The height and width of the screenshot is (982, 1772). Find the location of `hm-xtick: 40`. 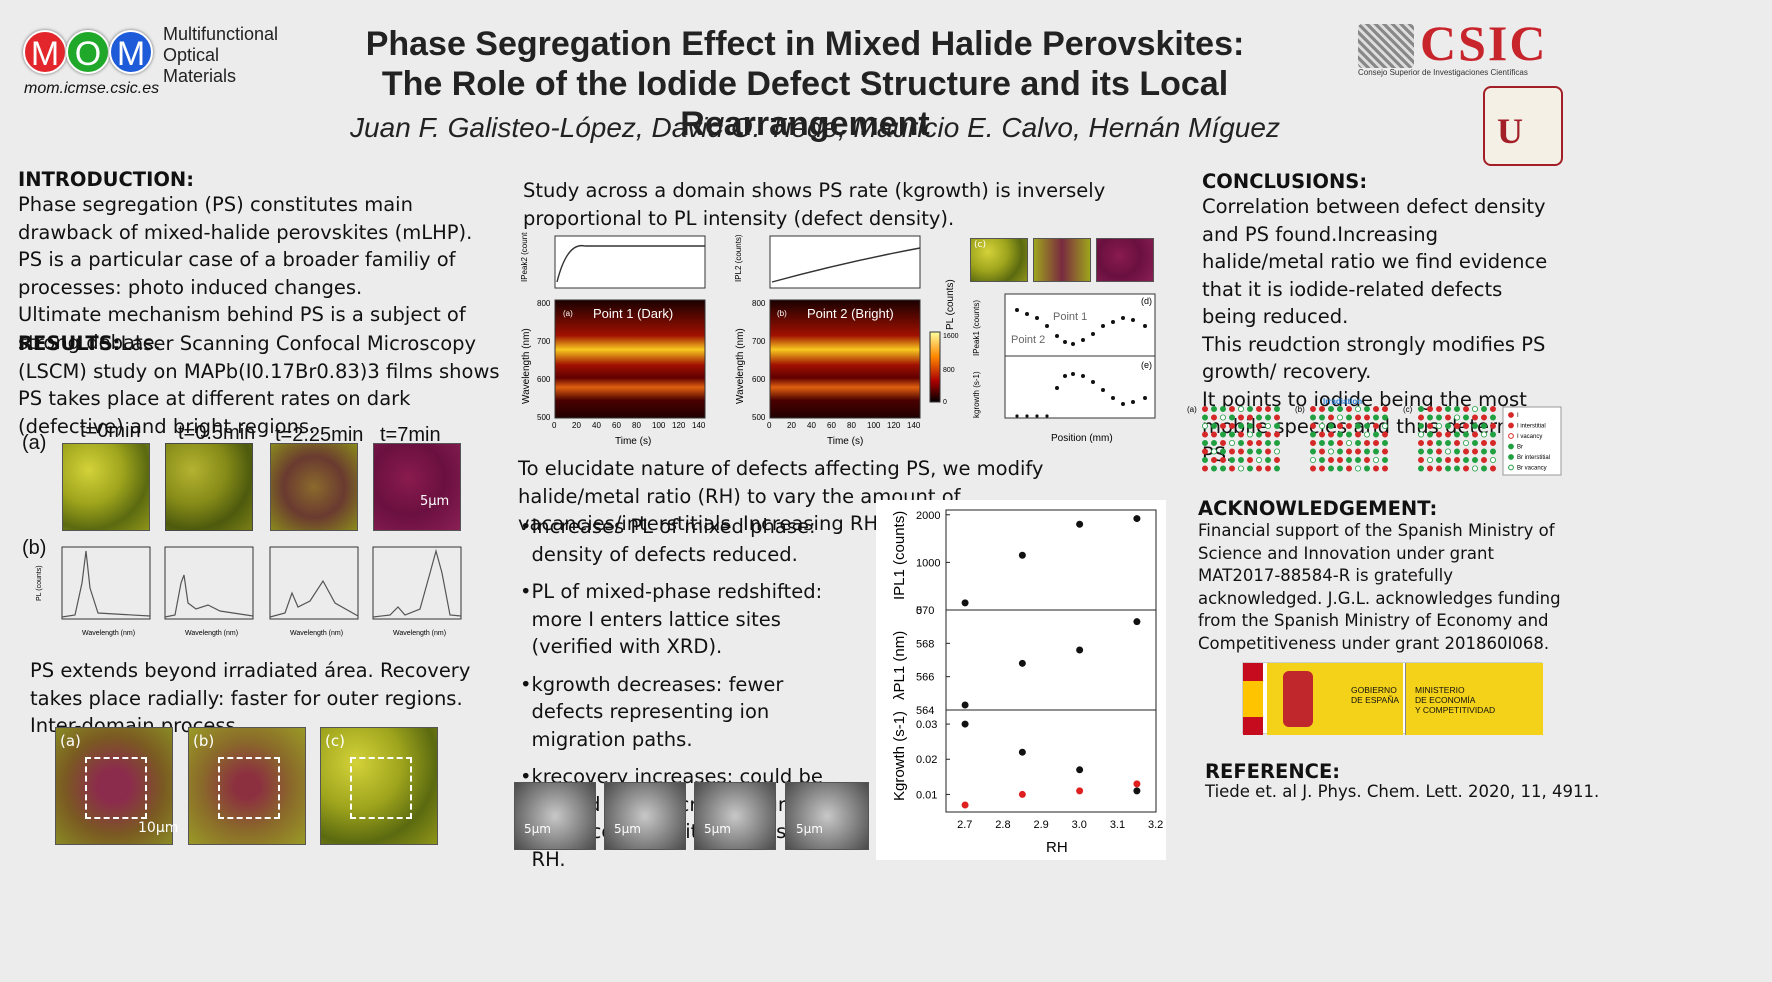

hm-xtick: 40 is located at coordinates (596, 425).